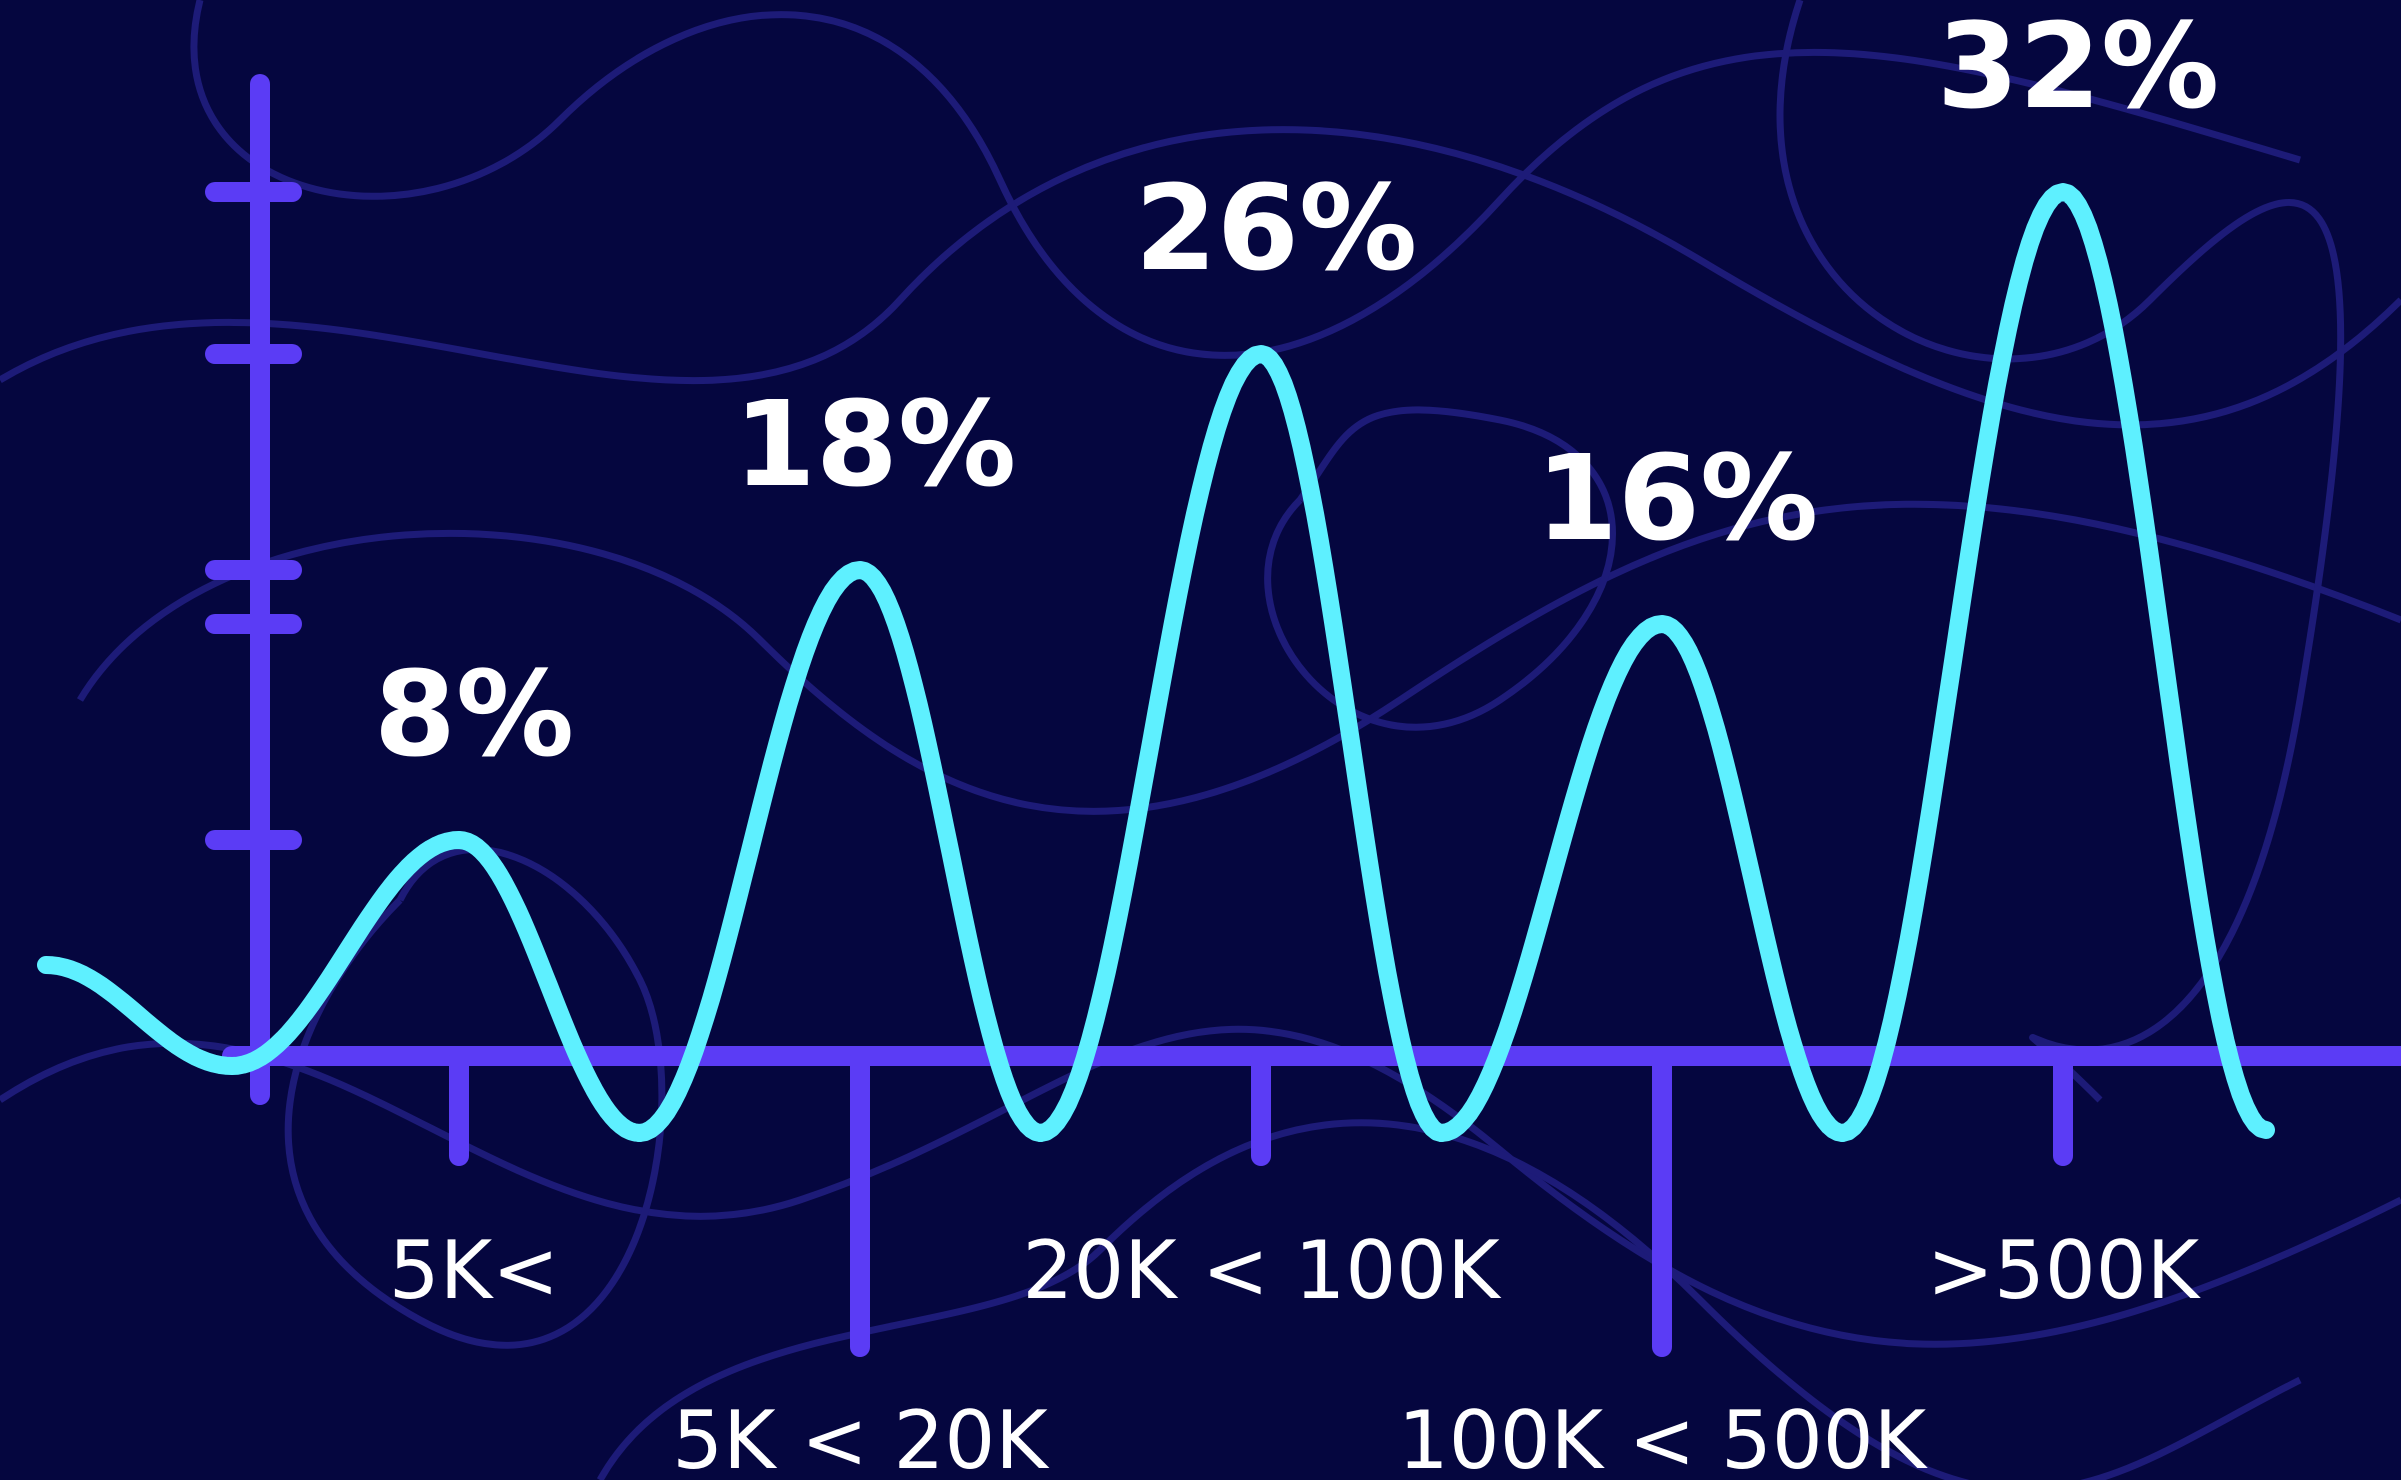 The image size is (2401, 1480). Describe the element at coordinates (1663, 1437) in the screenshot. I see `x-tick-label: 100K < 500K` at that location.